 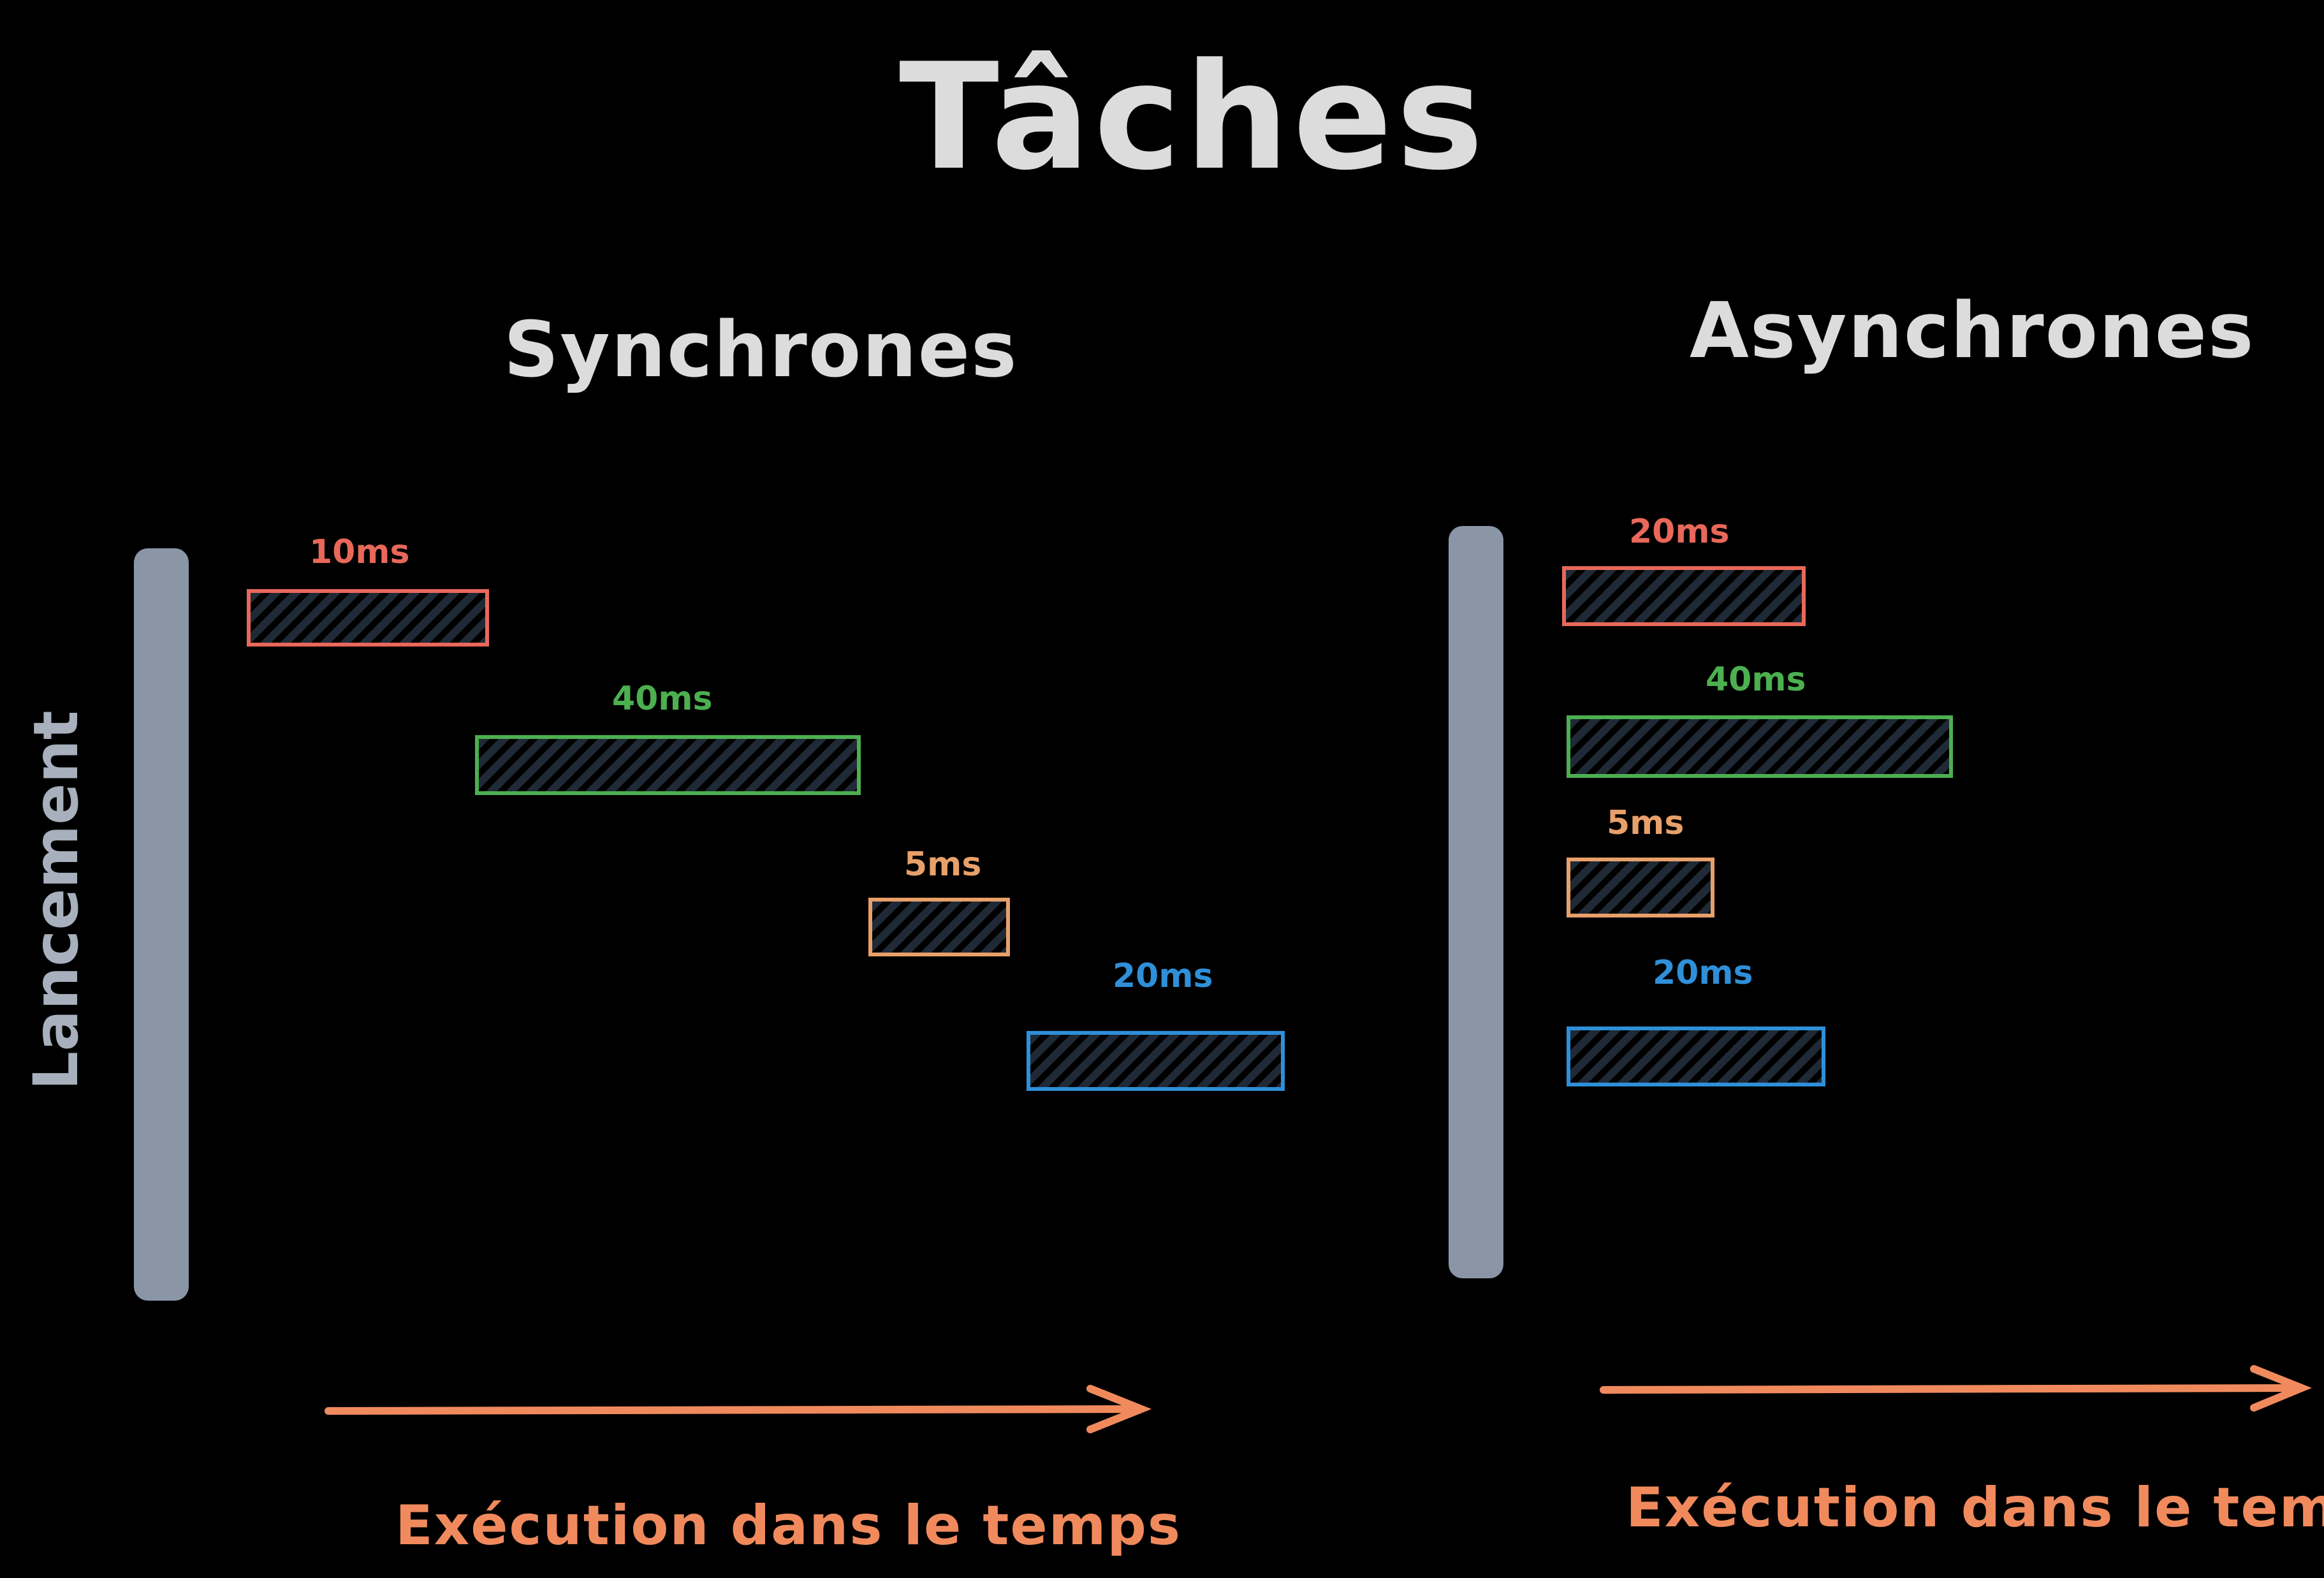 I want to click on async-launch-bar, so click(x=1476, y=902).